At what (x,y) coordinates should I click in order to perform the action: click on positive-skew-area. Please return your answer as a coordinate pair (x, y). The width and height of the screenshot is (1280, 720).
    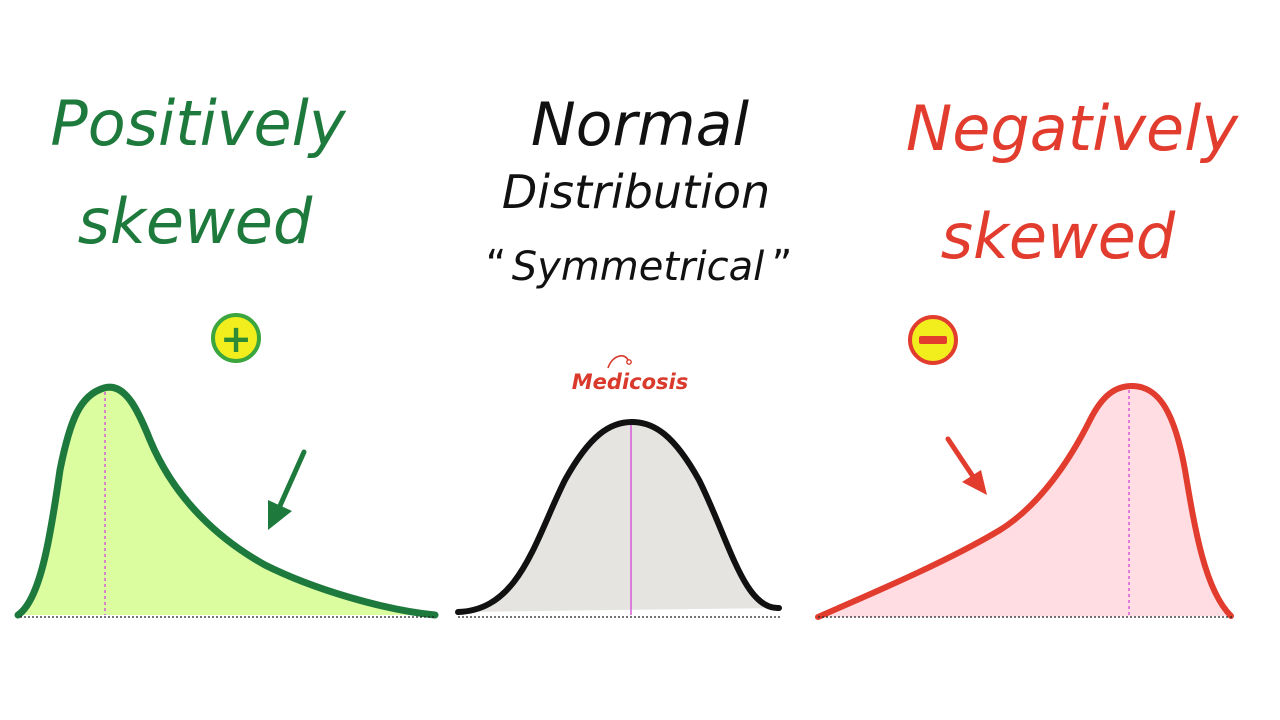
    Looking at the image, I should click on (226, 501).